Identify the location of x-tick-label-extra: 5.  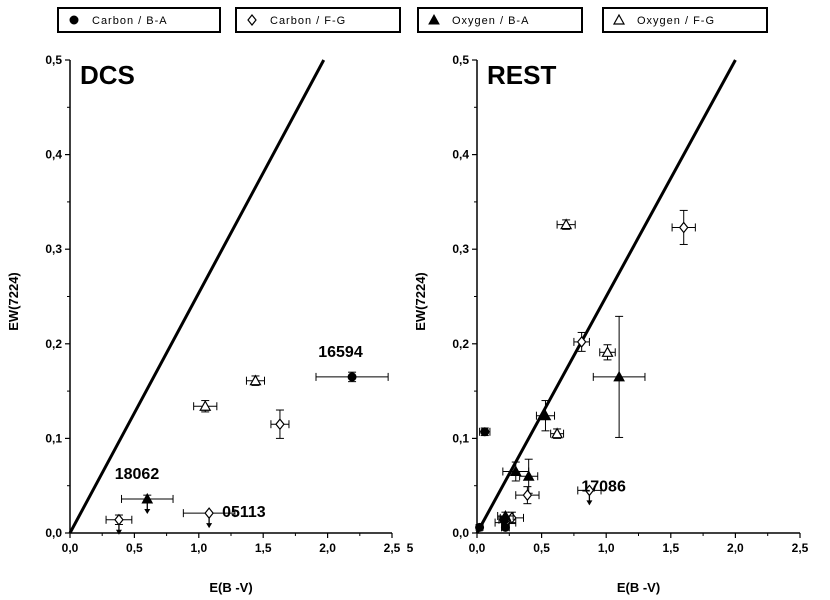
(410, 548).